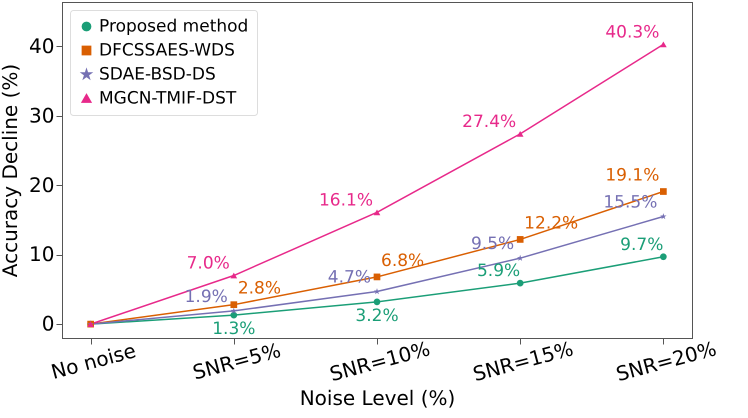 Image resolution: width=748 pixels, height=418 pixels. What do you see at coordinates (498, 271) in the screenshot?
I see `data-label: 5.9%` at bounding box center [498, 271].